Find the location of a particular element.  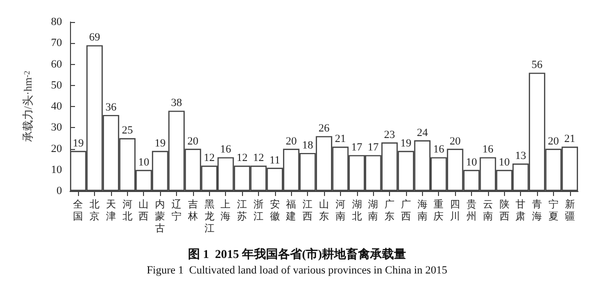

y-tick-label: 70 is located at coordinates (56, 43).